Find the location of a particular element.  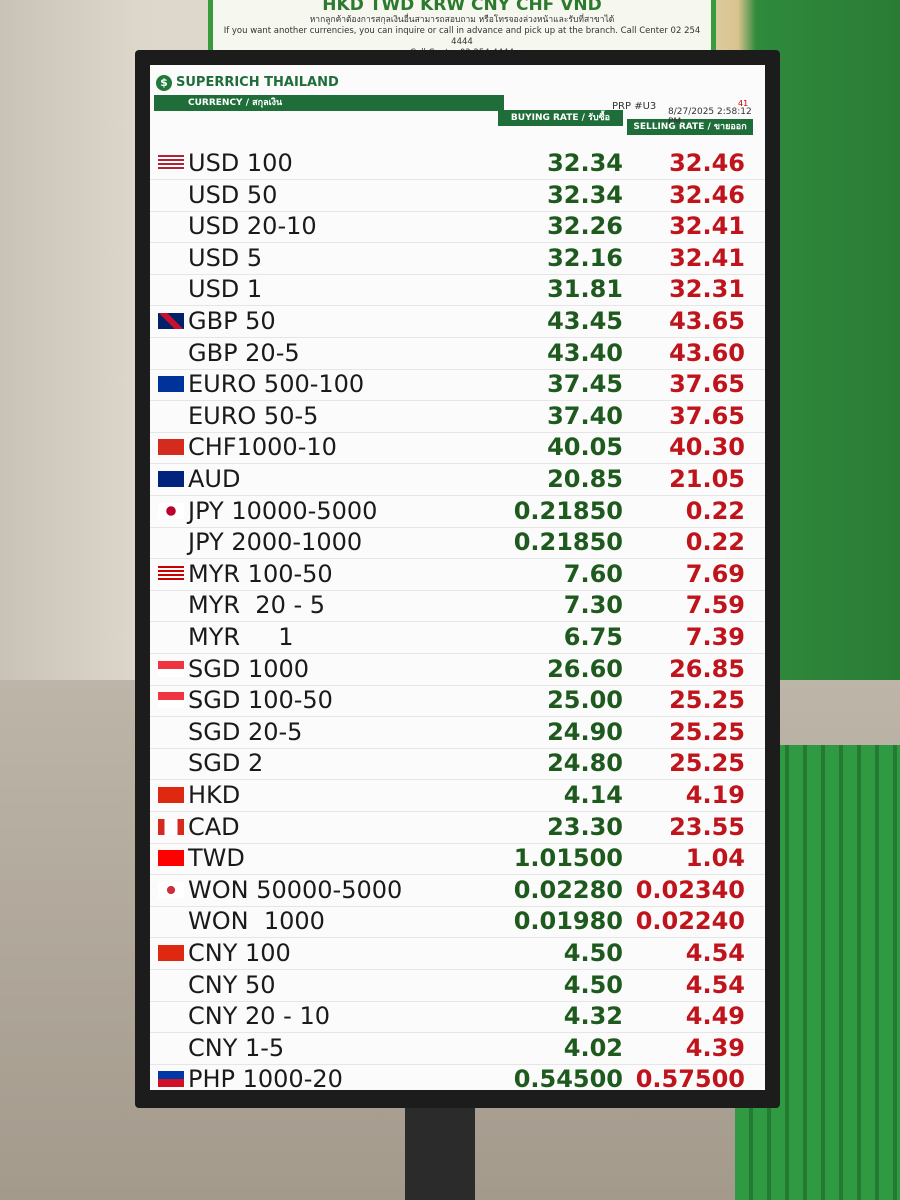

selling-rate: 4.49 is located at coordinates (715, 1016).